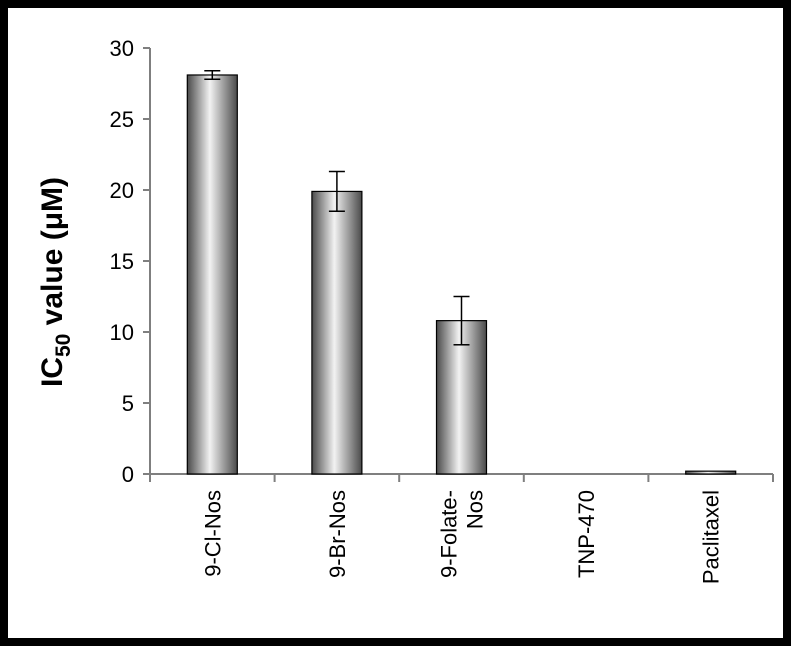 This screenshot has height=646, width=791. Describe the element at coordinates (462, 534) in the screenshot. I see `x-tick-label: 9-Folate-Nos` at that location.